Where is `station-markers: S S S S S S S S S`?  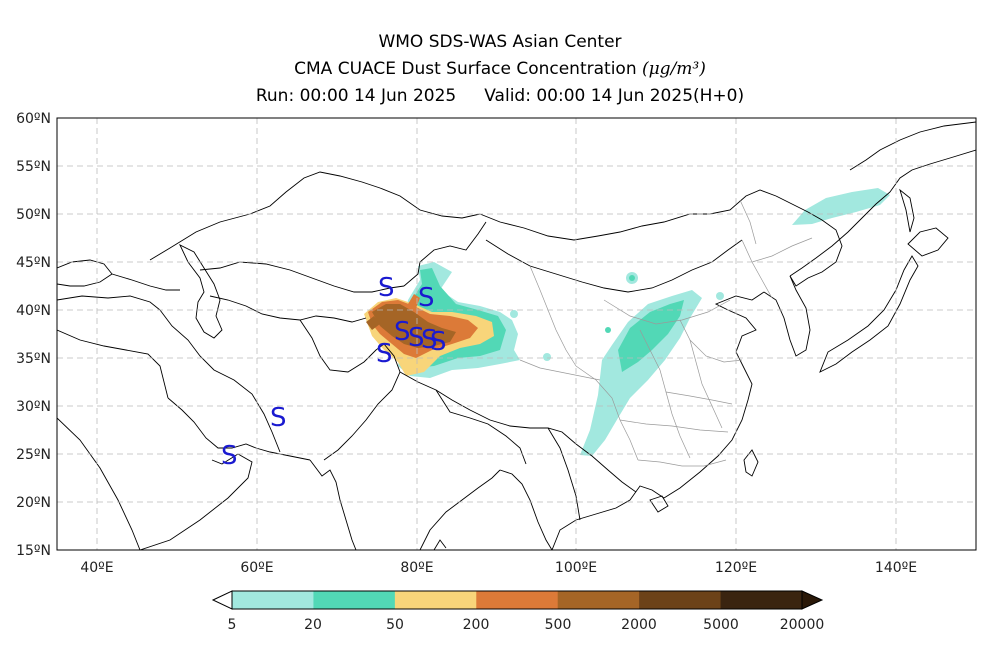 station-markers: S S S S S S S S S is located at coordinates (334, 372).